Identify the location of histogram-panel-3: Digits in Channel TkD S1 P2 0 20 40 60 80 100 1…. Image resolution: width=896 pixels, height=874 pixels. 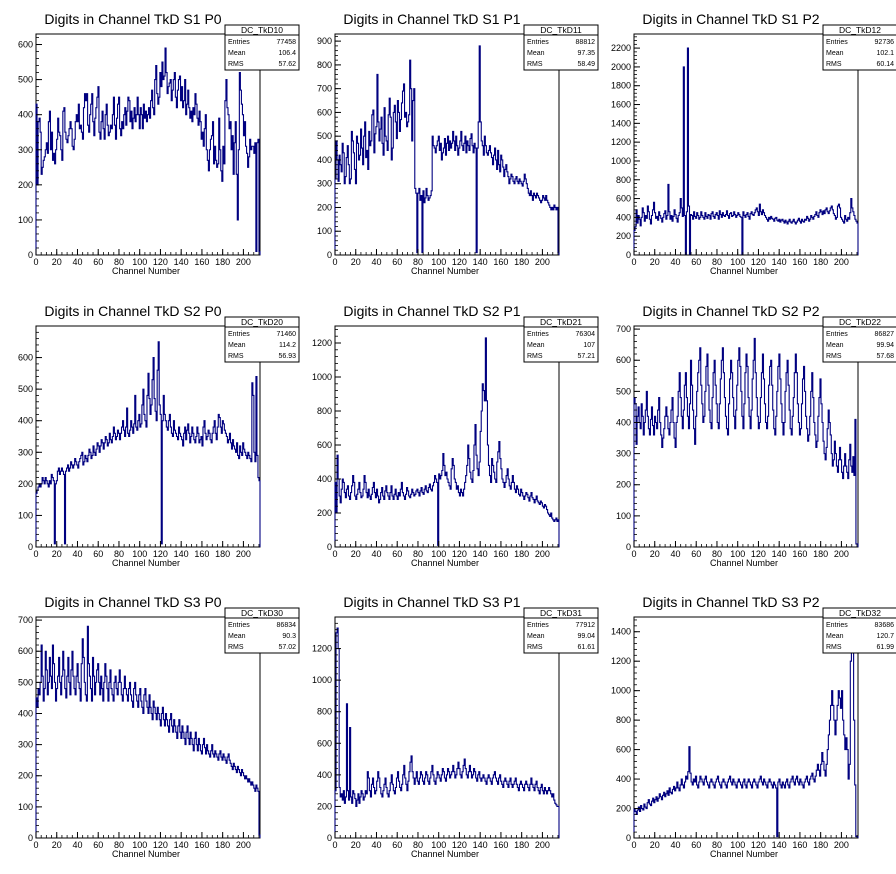
(753, 143).